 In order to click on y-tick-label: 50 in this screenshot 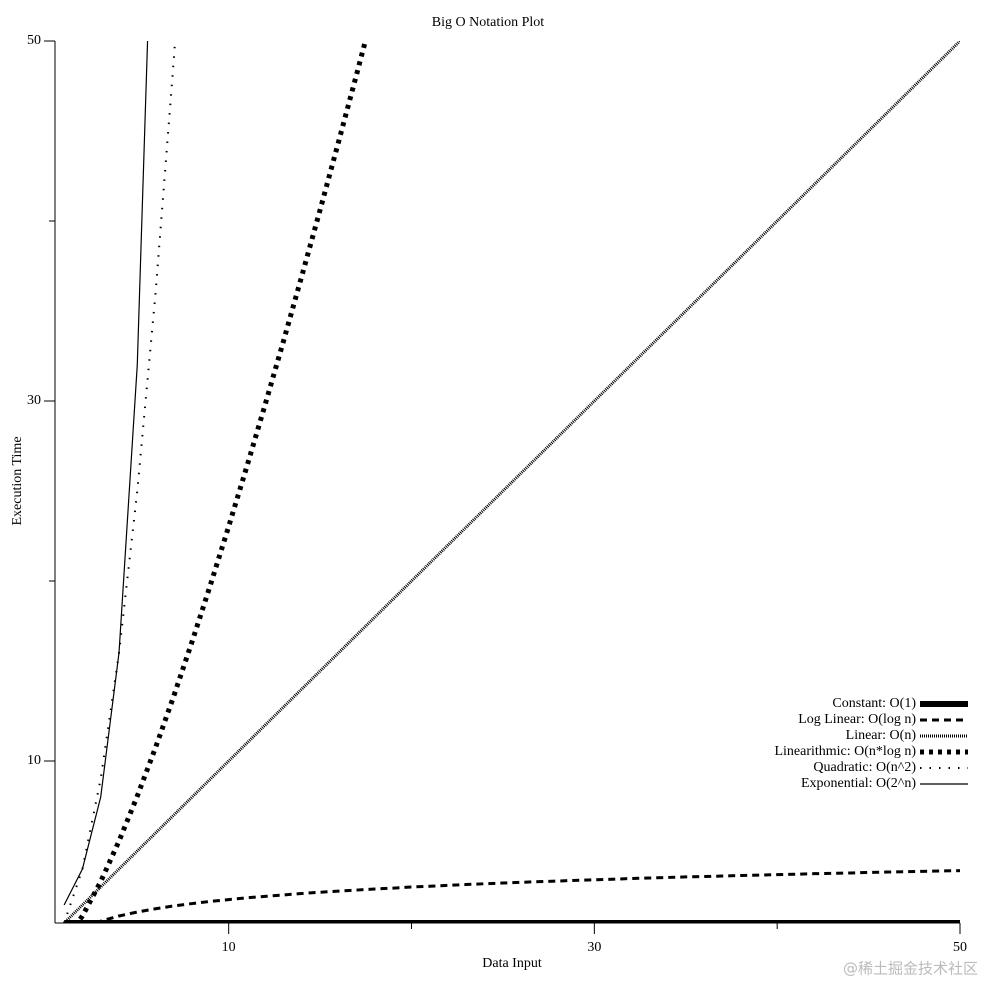, I will do `click(34, 40)`.